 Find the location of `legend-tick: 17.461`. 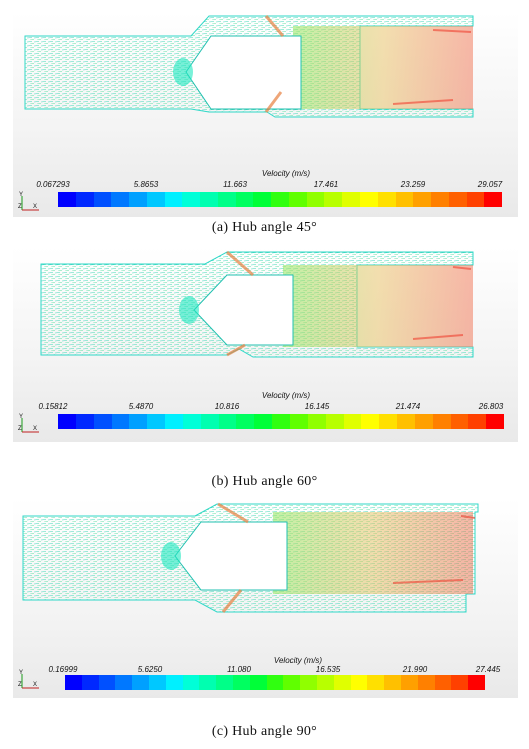

legend-tick: 17.461 is located at coordinates (326, 184).